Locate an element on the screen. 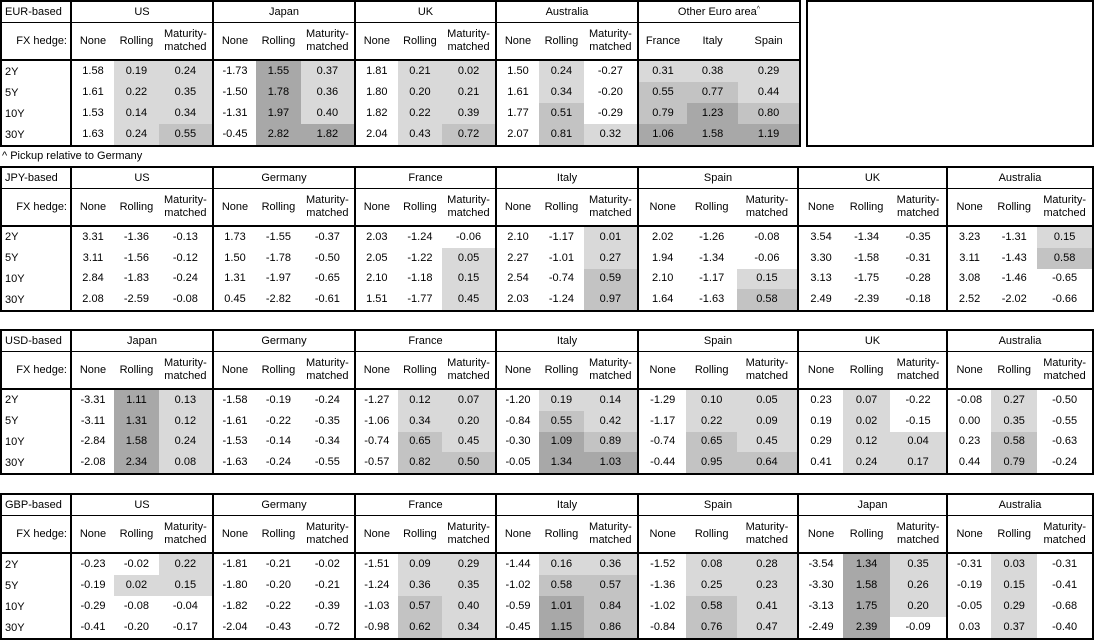 Image resolution: width=1094 pixels, height=642 pixels. value-group: -0.19 0.15 -0.41 is located at coordinates (1020, 585).